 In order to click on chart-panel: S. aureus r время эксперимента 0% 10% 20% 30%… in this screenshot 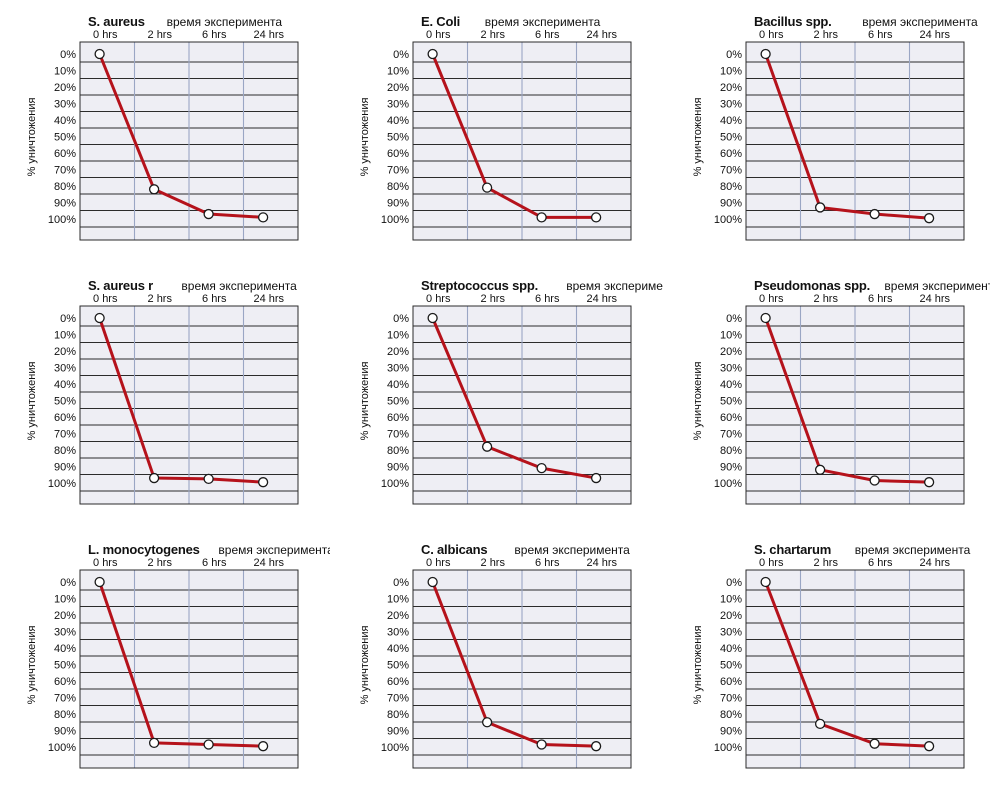, I will do `click(165, 395)`.